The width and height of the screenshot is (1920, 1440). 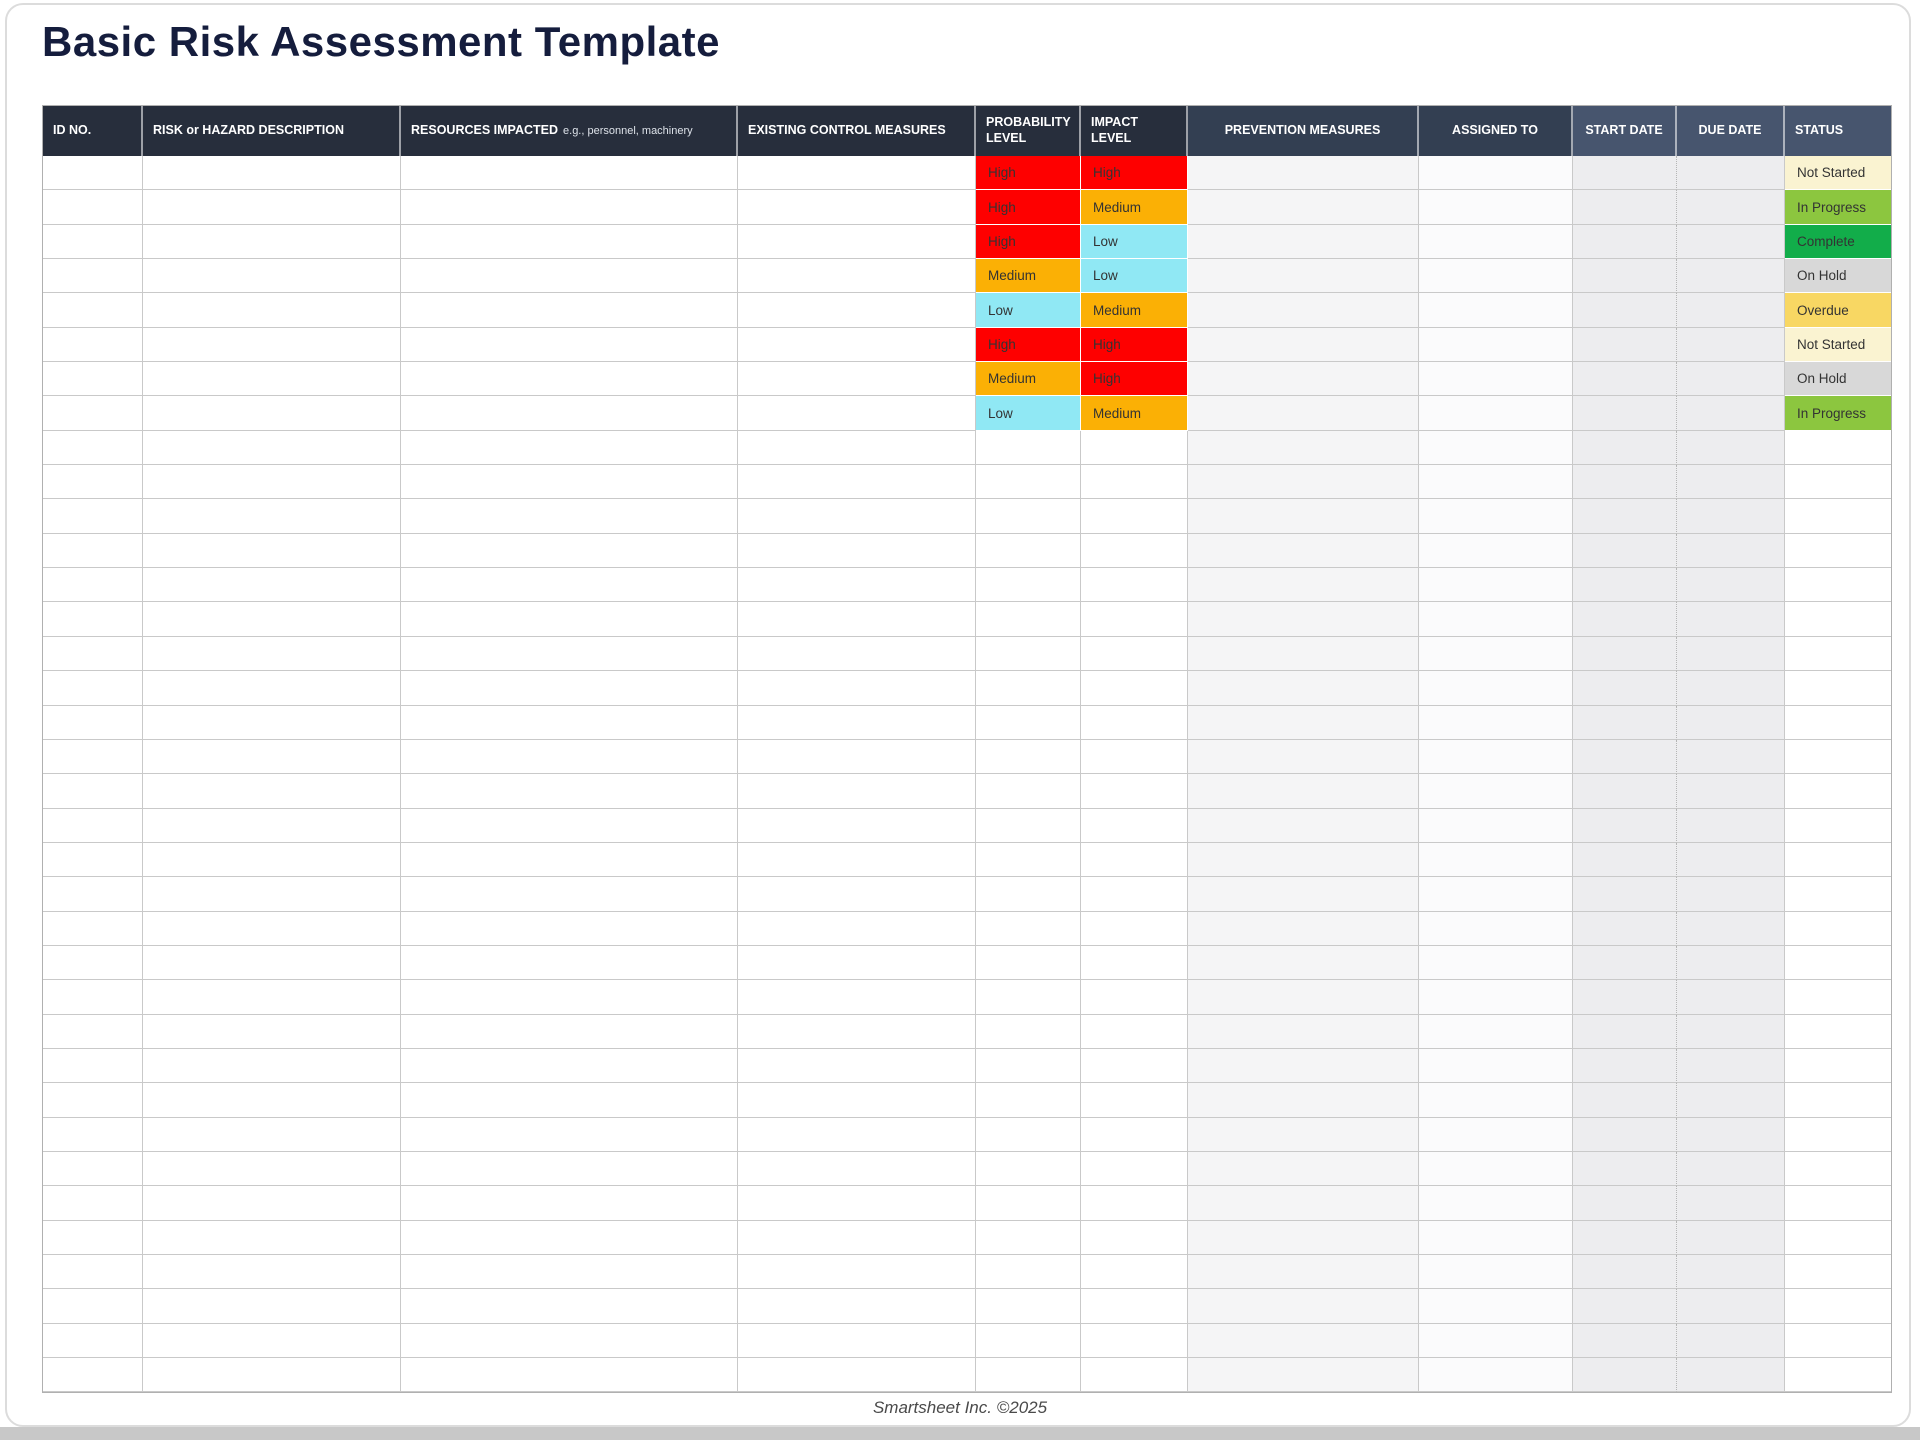 What do you see at coordinates (1134, 242) in the screenshot?
I see `cell-impact-level: Low` at bounding box center [1134, 242].